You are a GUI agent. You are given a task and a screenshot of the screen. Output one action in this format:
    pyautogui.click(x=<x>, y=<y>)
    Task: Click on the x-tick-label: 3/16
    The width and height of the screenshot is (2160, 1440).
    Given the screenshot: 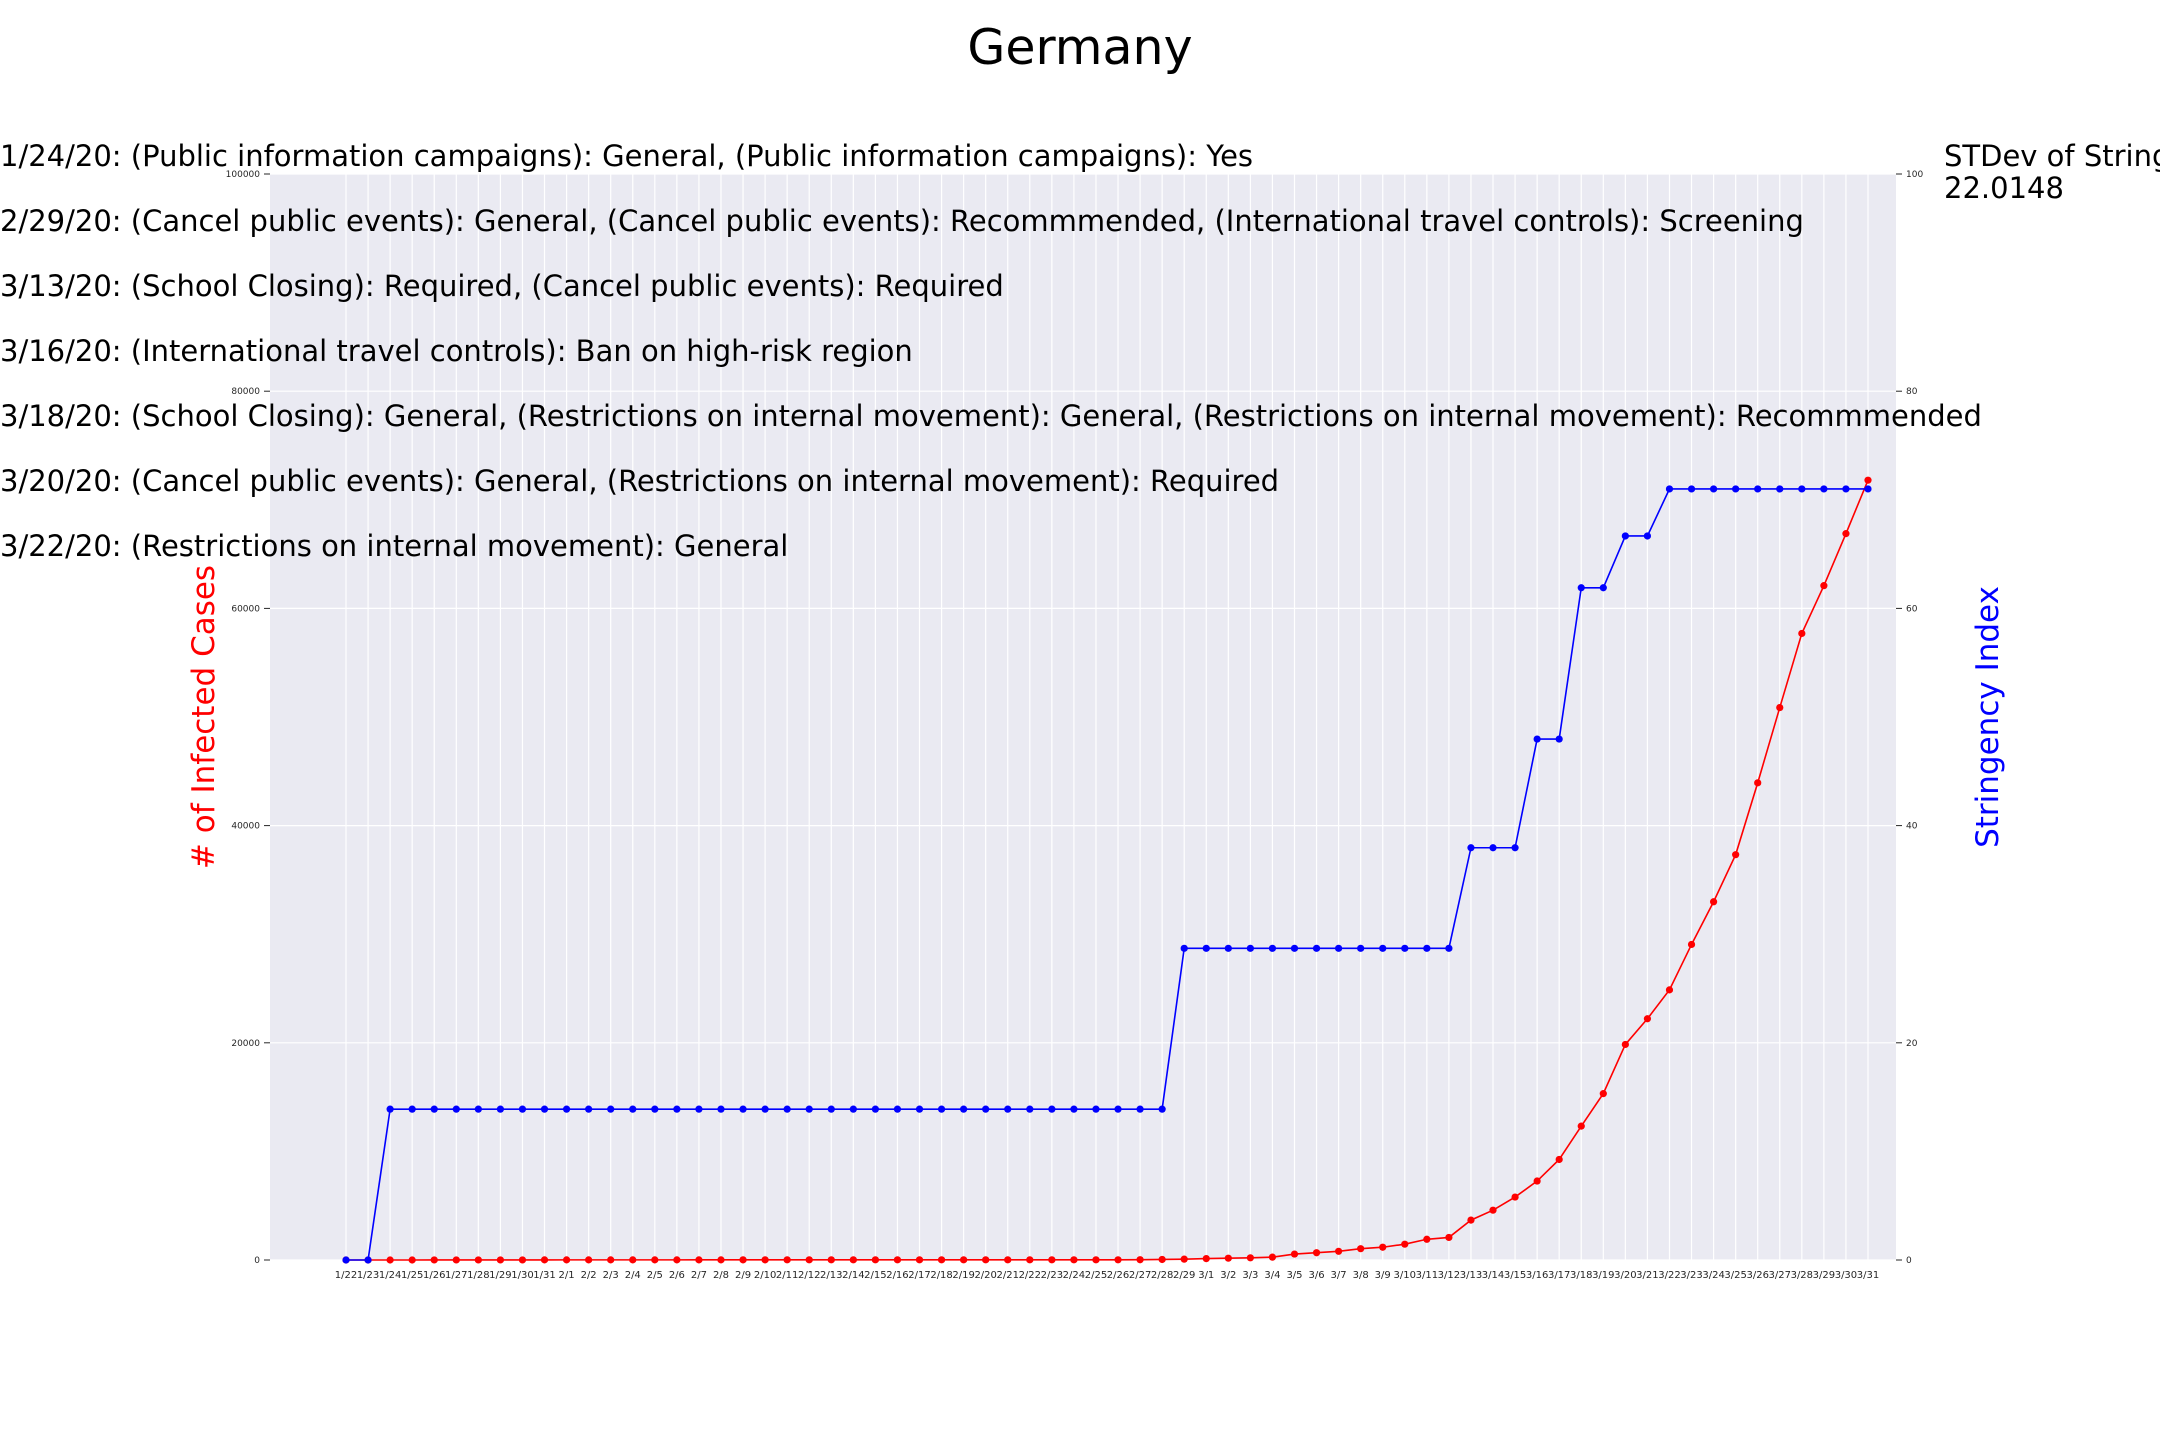 What is the action you would take?
    pyautogui.click(x=1537, y=1275)
    